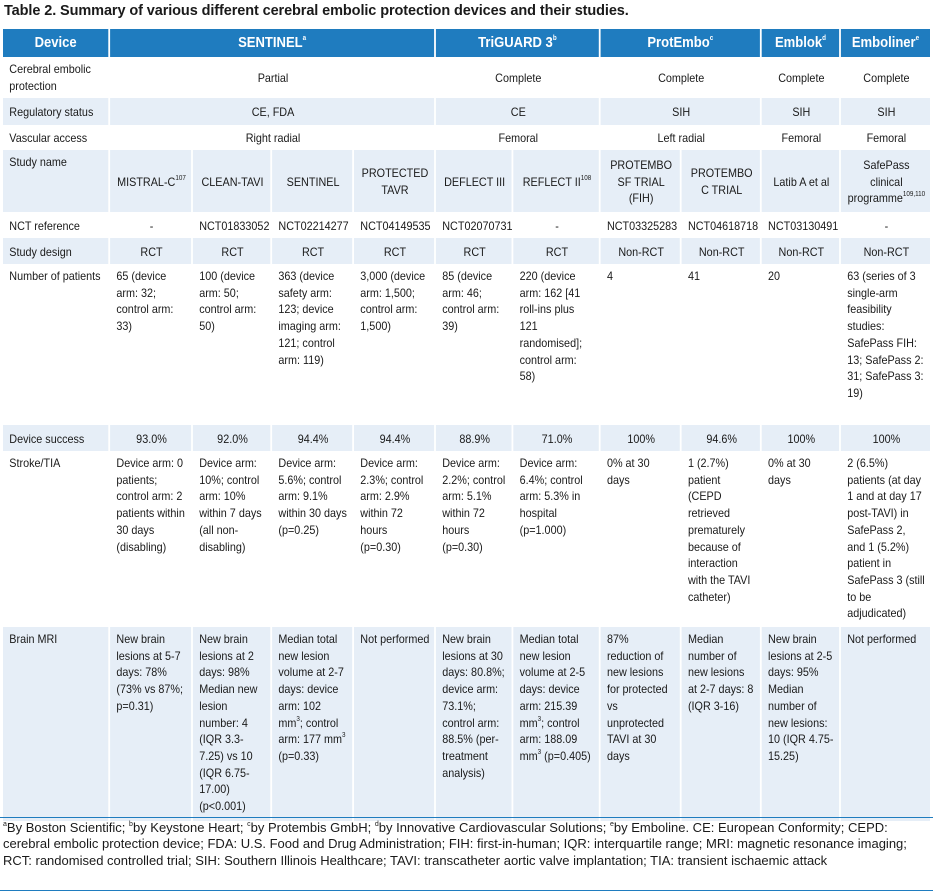  Describe the element at coordinates (800, 43) in the screenshot. I see `header-emblok: Emblokd` at that location.